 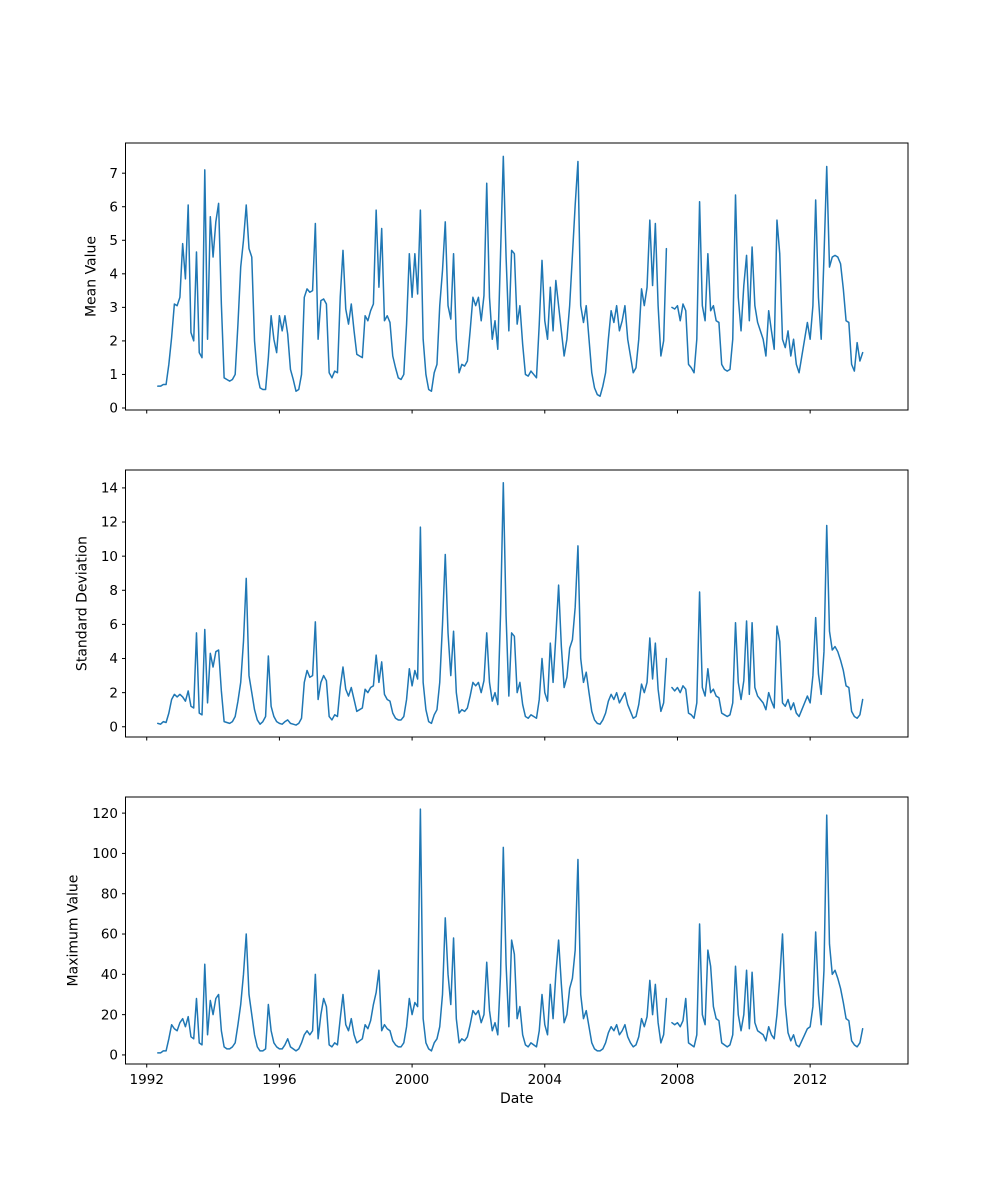 What do you see at coordinates (545, 1080) in the screenshot?
I see `x-tick-label: 2004` at bounding box center [545, 1080].